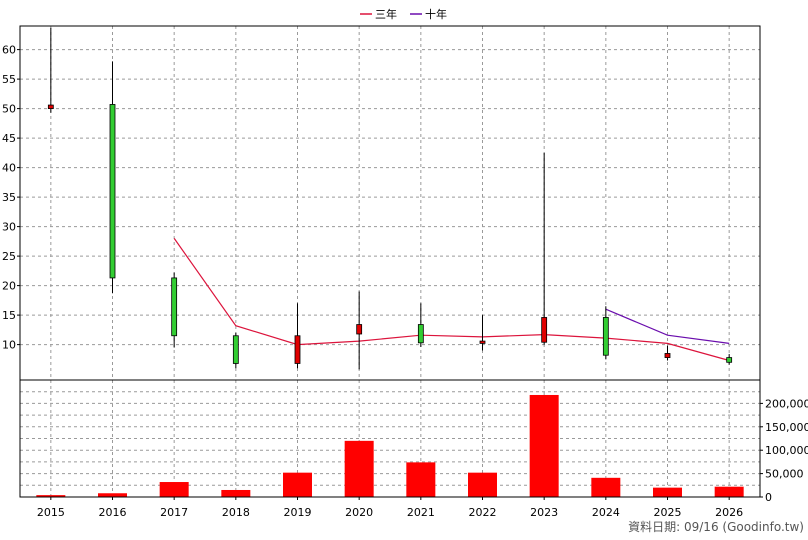 Image resolution: width=808 pixels, height=540 pixels. I want to click on y-tick-label: 35, so click(9, 197).